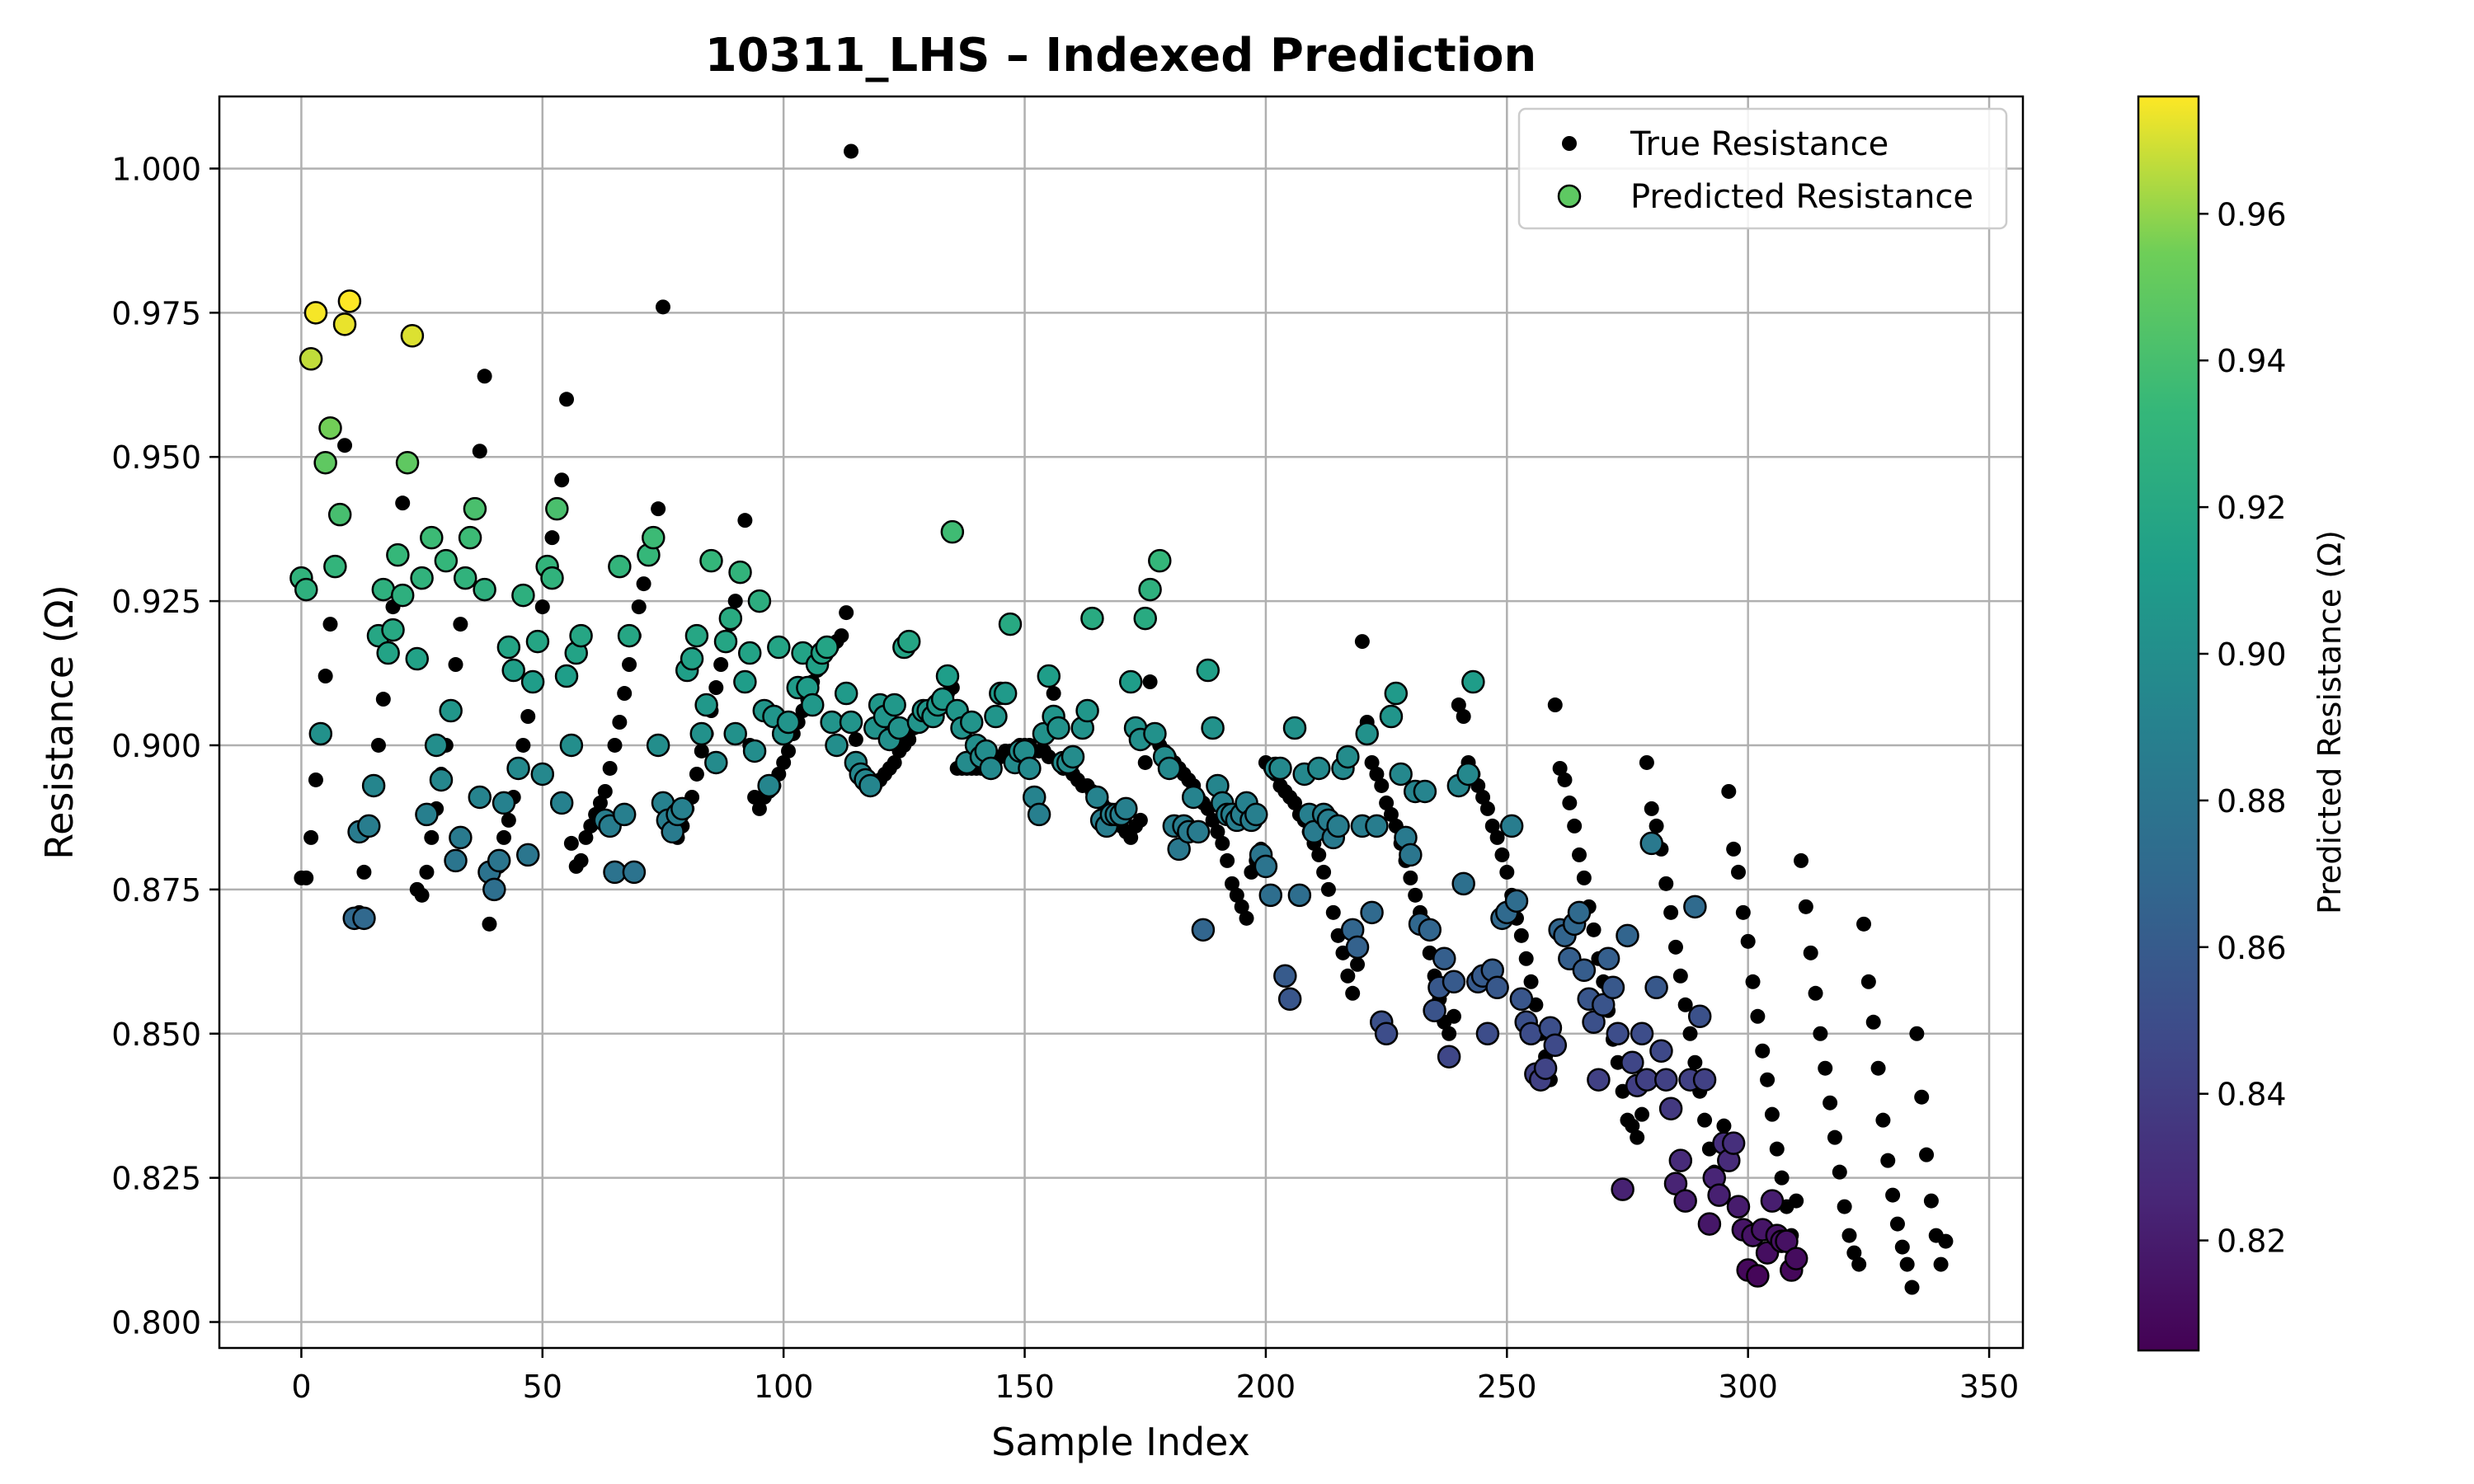  What do you see at coordinates (2252, 654) in the screenshot?
I see `colorbar-tick-label: 0.90` at bounding box center [2252, 654].